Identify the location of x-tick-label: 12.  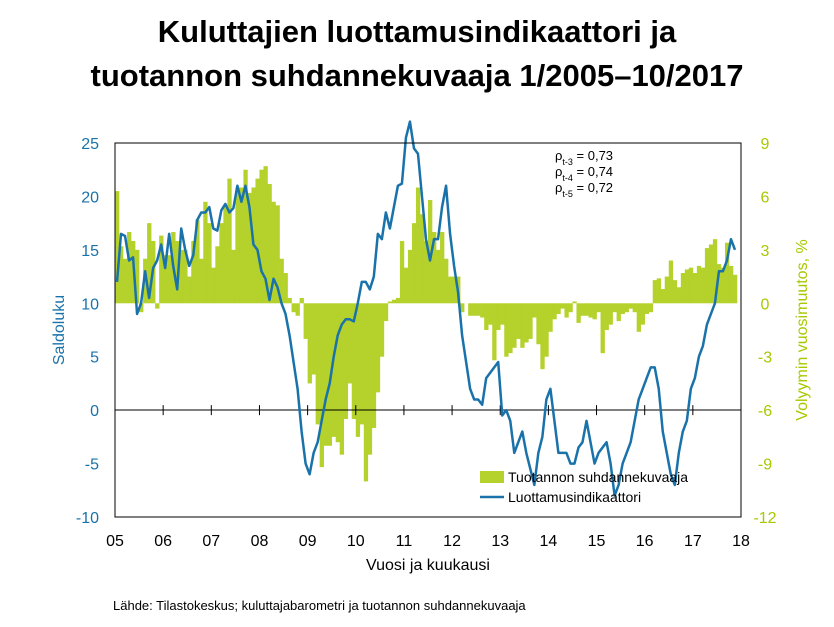
(452, 541).